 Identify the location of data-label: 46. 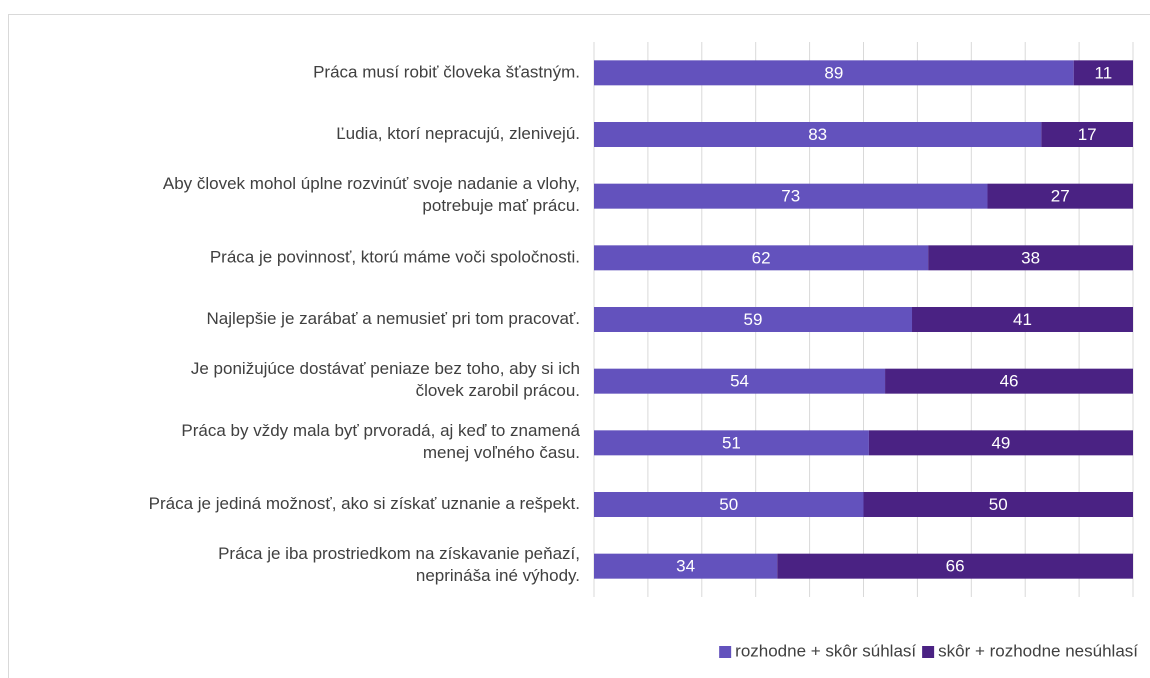
(1009, 381).